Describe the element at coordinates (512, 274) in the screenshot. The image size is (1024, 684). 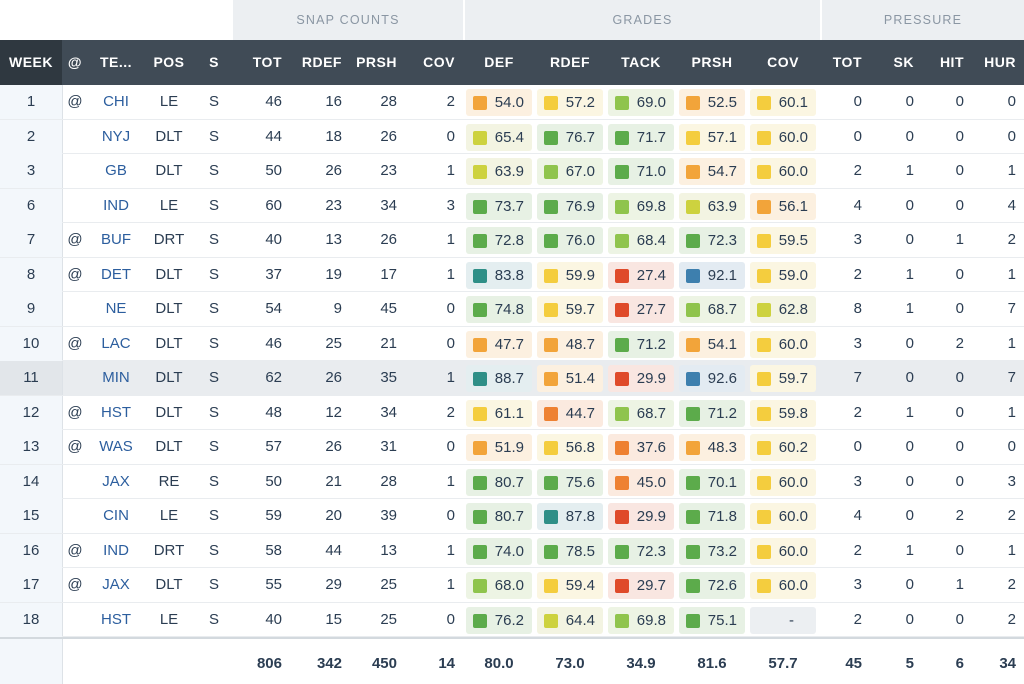
I see `table-row: 8 @ DET DLT S 37 19 17 1 2 1 0 1 83.8 59.9 27.4 92.1 59.0` at that location.